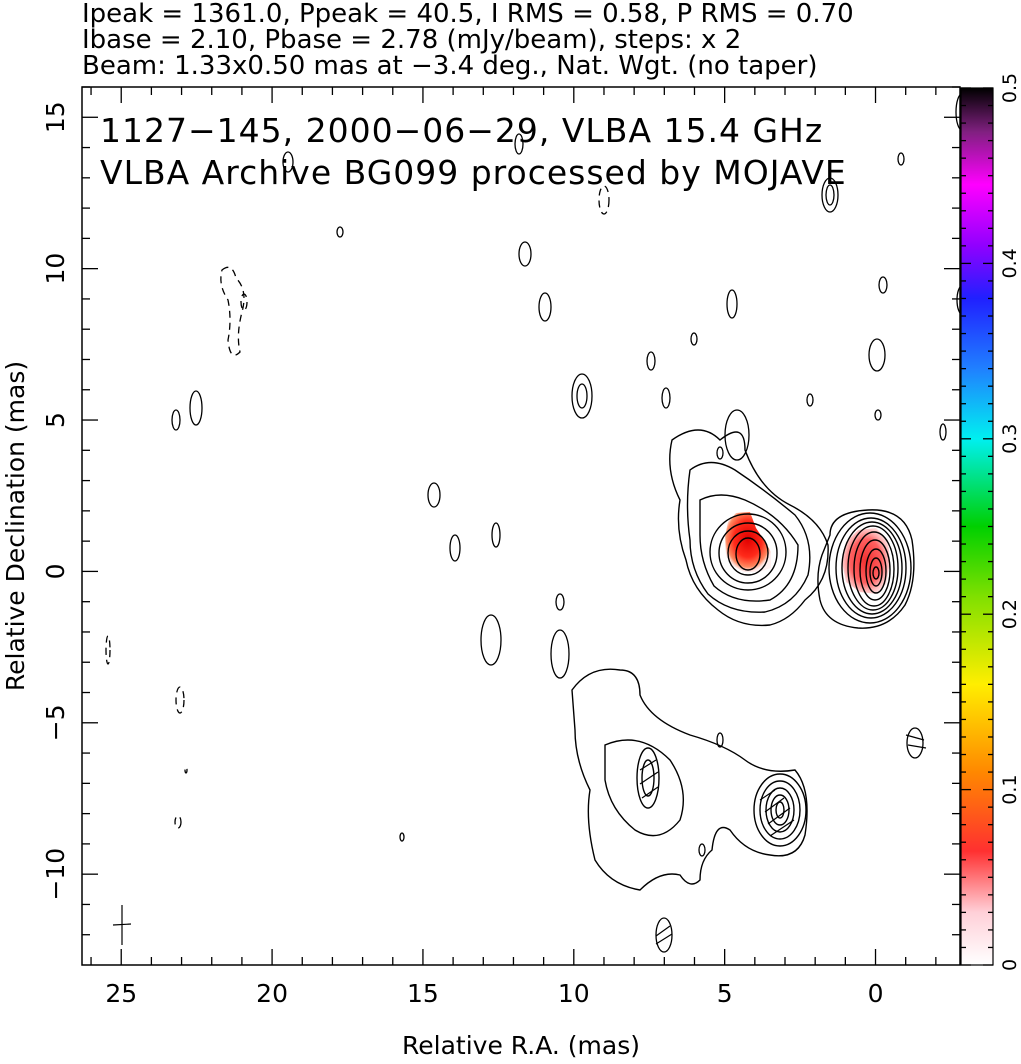 Image resolution: width=1021 pixels, height=1064 pixels. What do you see at coordinates (15, 526) in the screenshot?
I see `y-axis-label: Relative Declination (mas)` at bounding box center [15, 526].